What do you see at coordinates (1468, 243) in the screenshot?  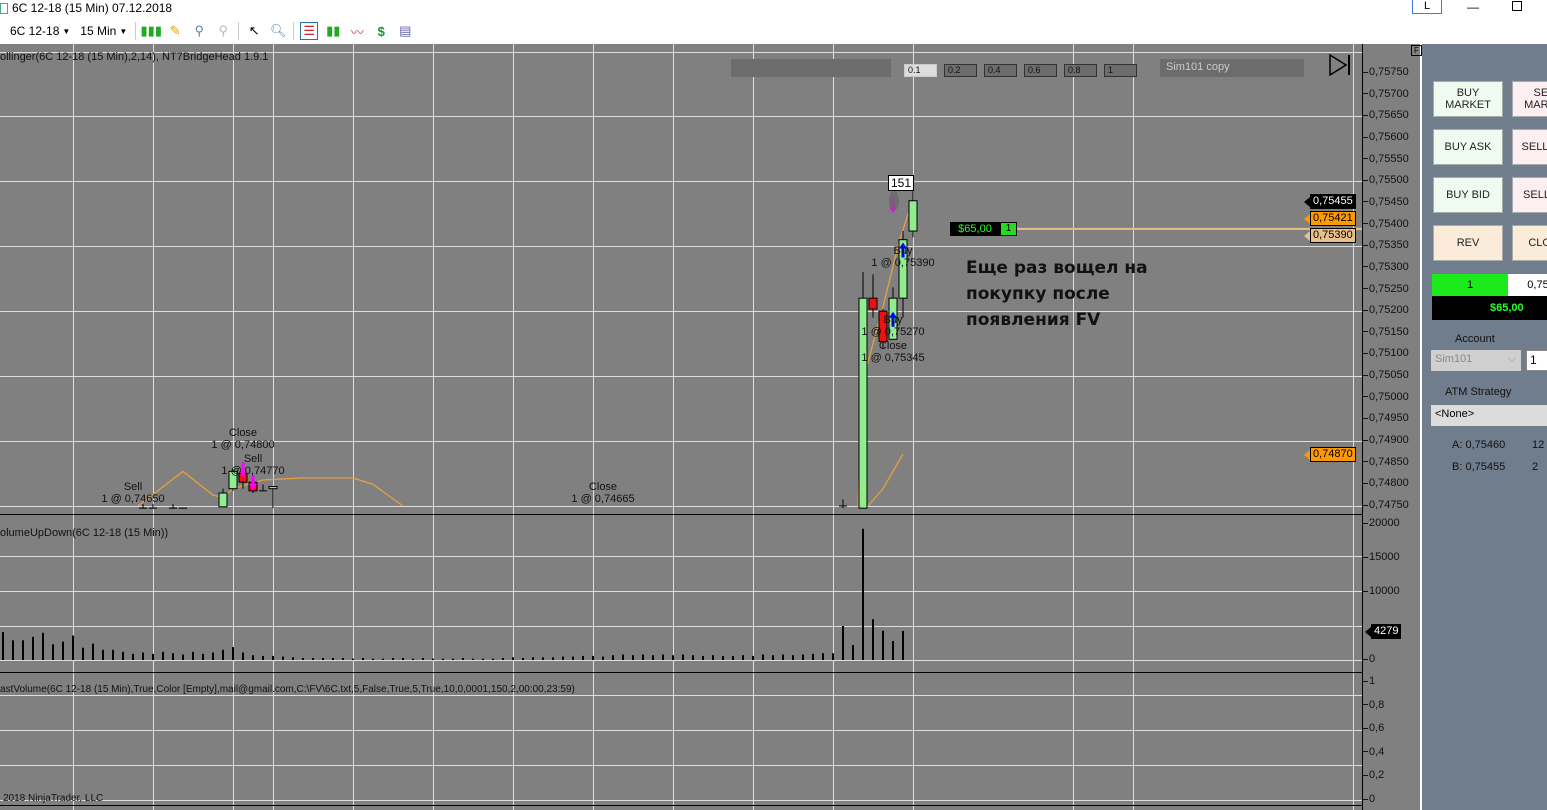 I see `rev-button: REV` at bounding box center [1468, 243].